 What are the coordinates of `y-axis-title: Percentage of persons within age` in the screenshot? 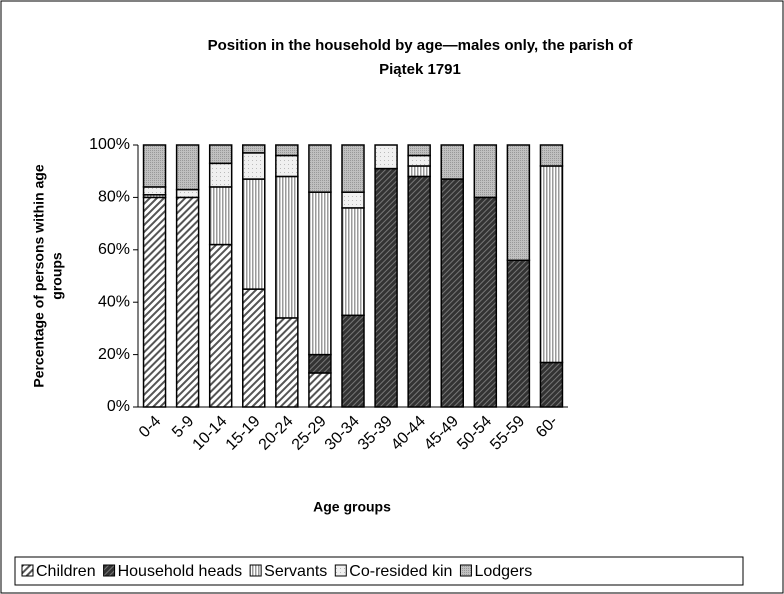 It's located at (39, 275).